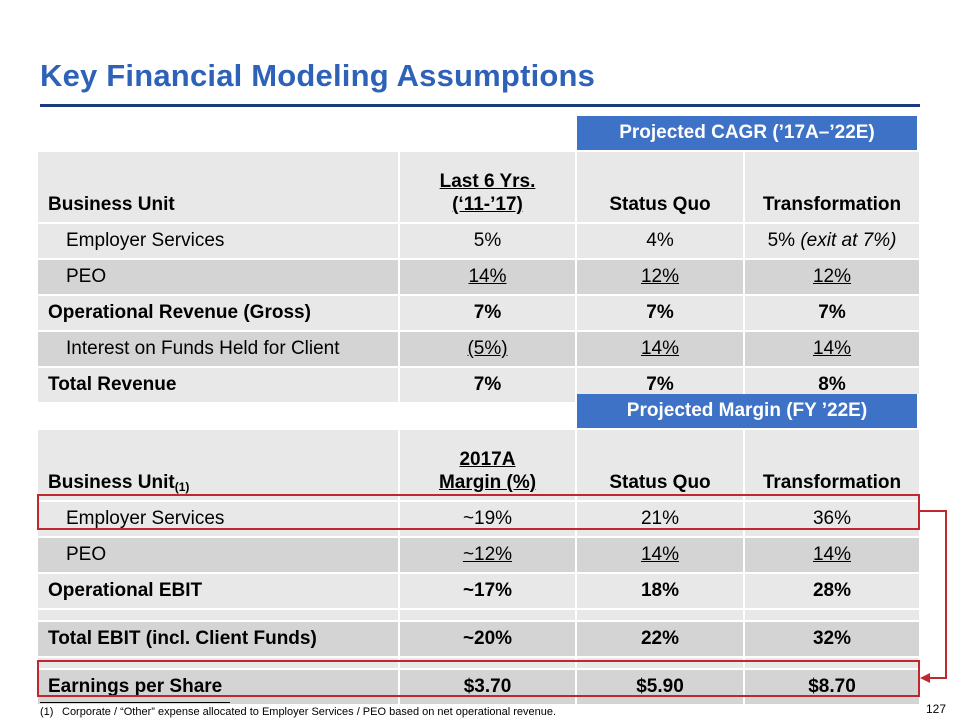  I want to click on spacer-row, so click(478, 616).